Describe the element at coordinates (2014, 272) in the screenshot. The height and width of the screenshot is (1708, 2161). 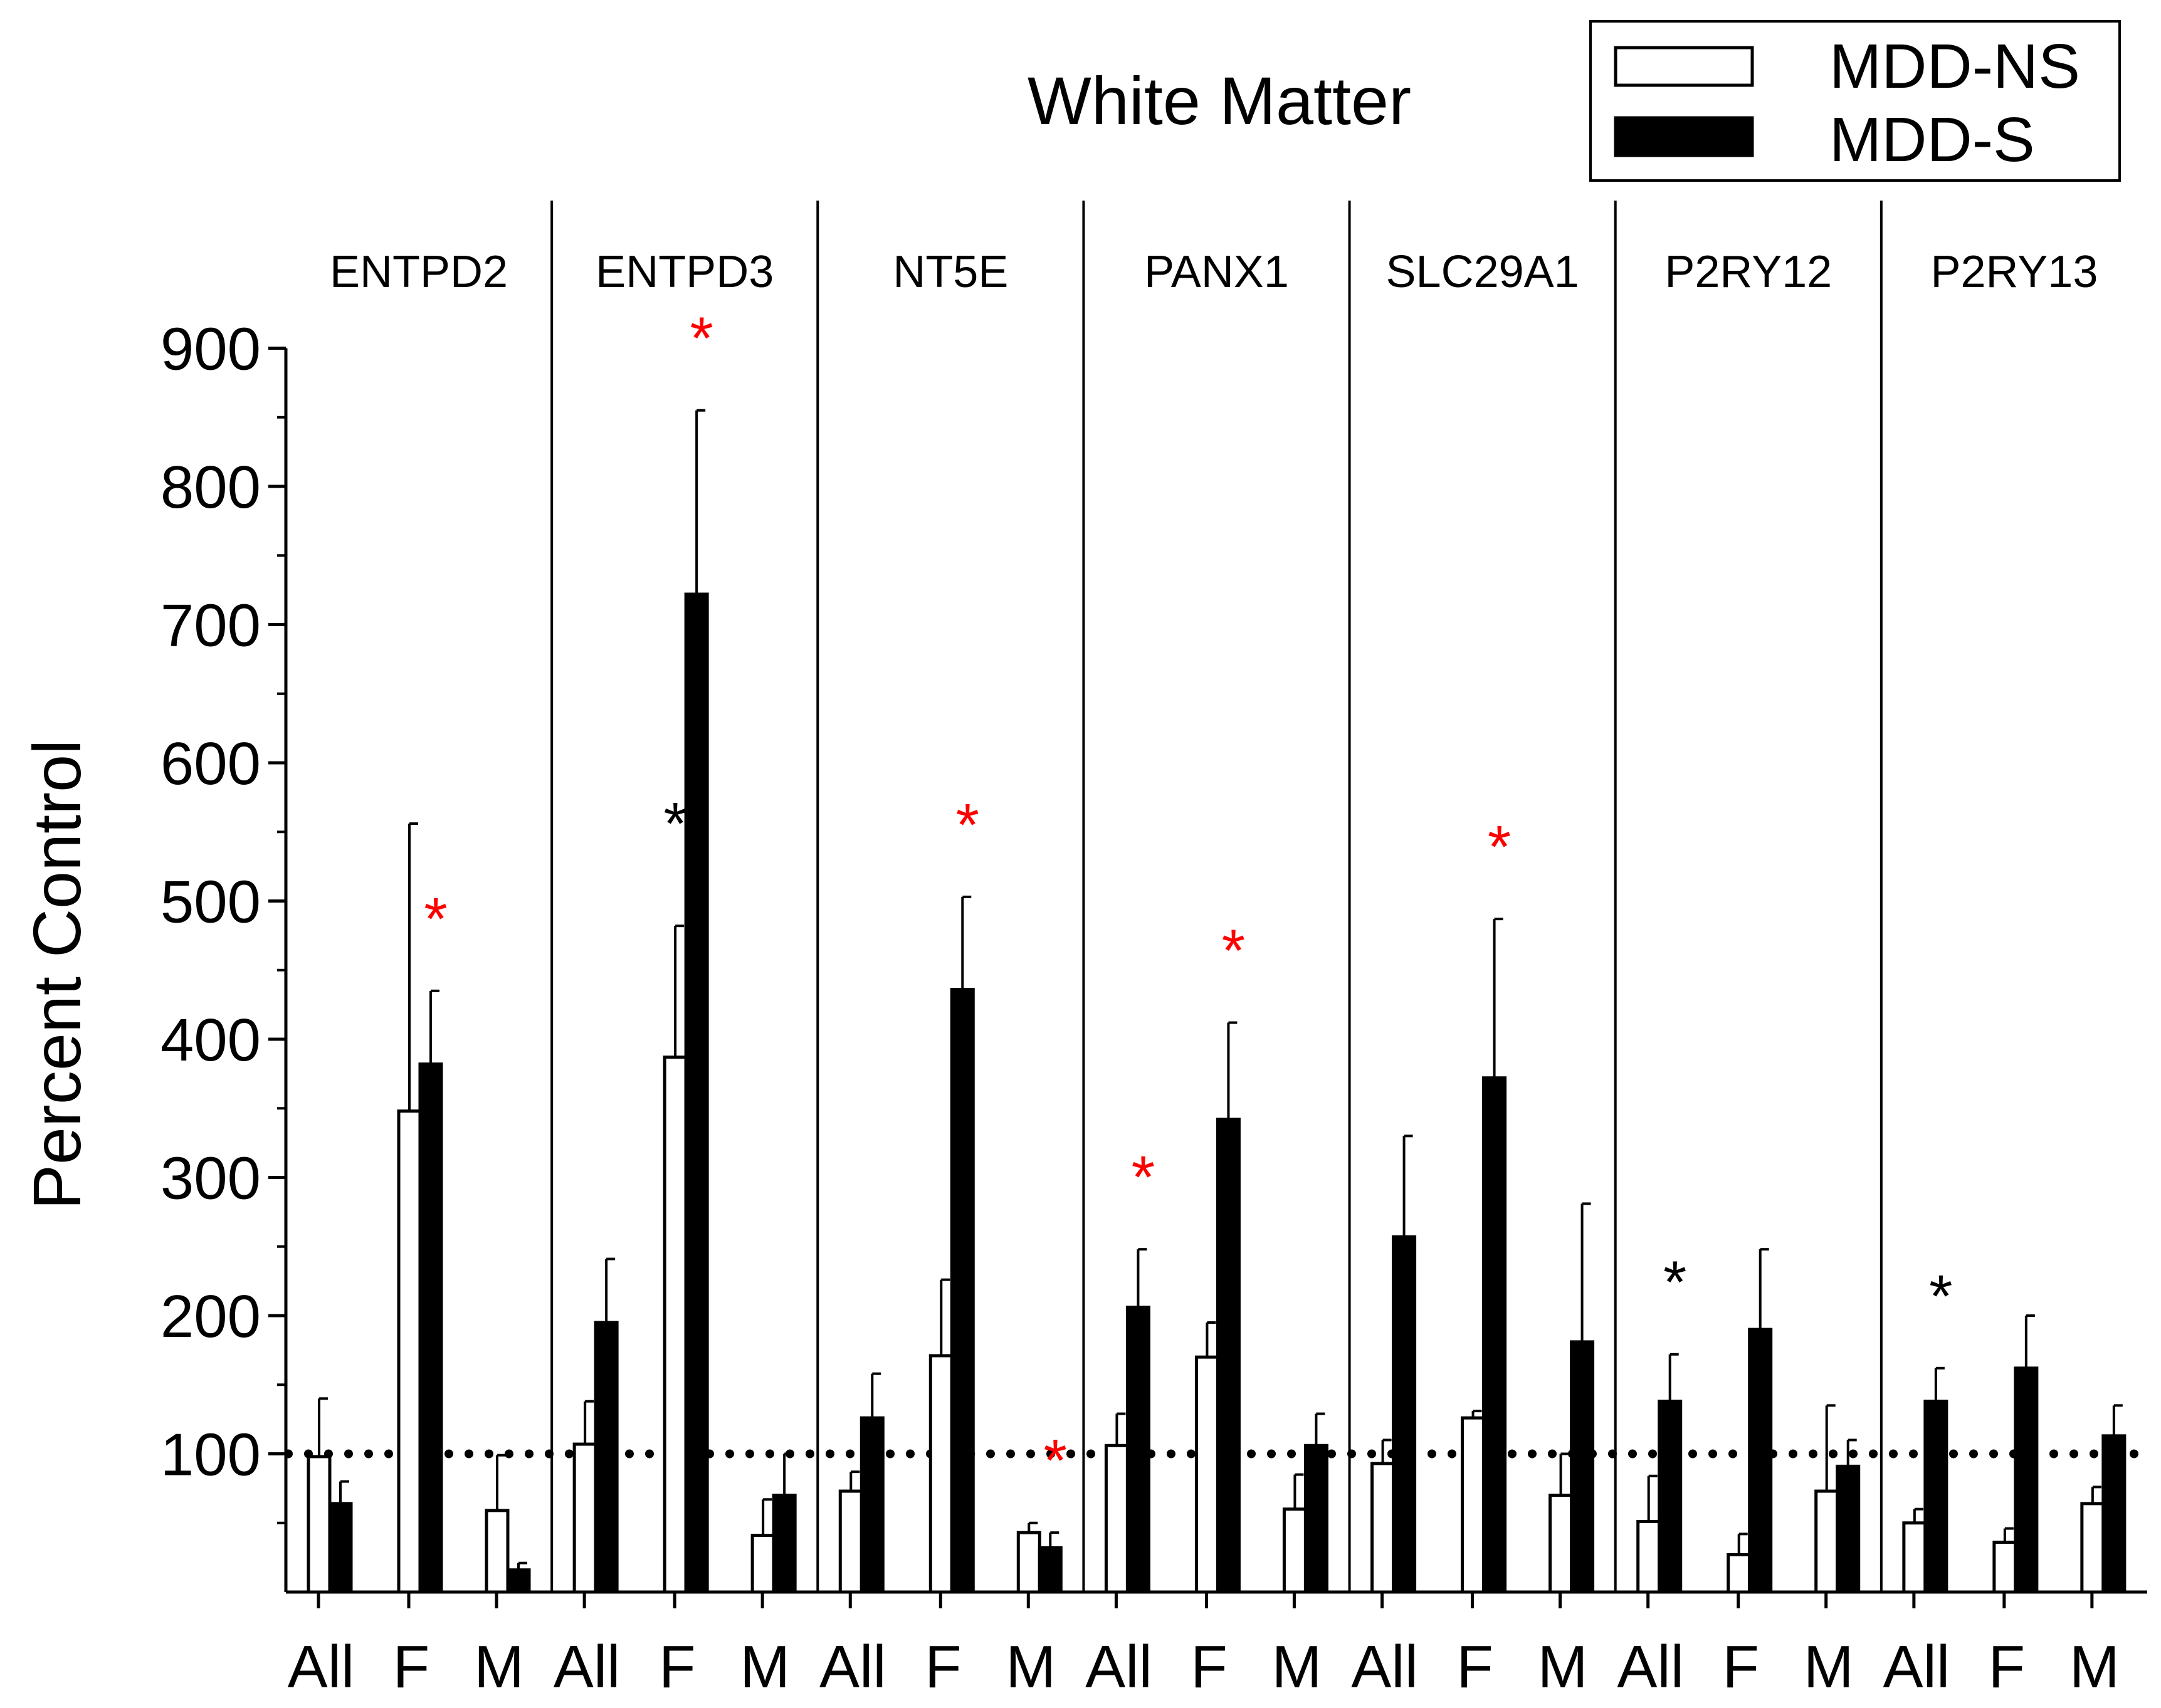
I see `panel-label: P2RY13` at that location.